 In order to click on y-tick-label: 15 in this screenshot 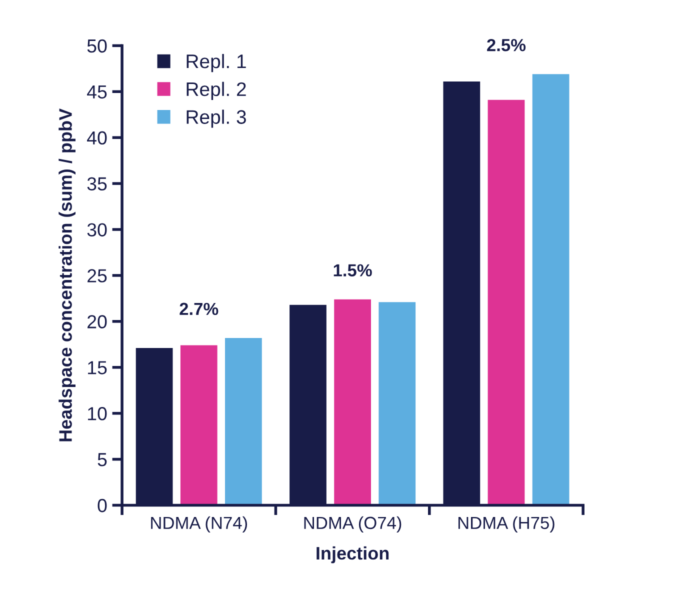, I will do `click(97, 367)`.